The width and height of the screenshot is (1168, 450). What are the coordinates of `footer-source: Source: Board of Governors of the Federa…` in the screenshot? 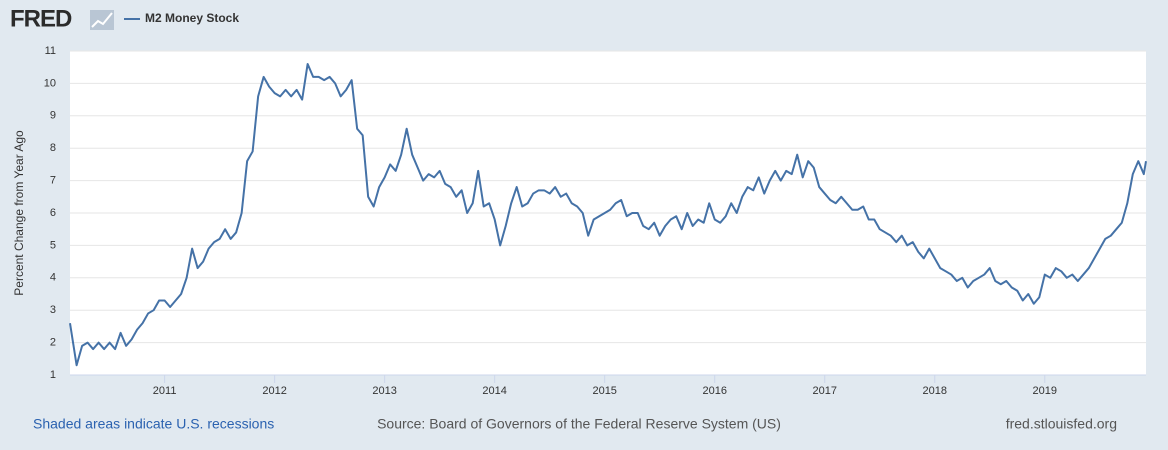 It's located at (579, 424).